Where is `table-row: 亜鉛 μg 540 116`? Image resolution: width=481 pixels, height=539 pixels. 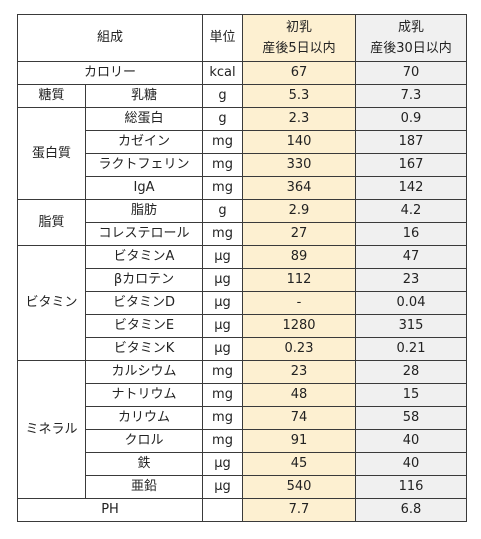
table-row: 亜鉛 μg 540 116 is located at coordinates (242, 487).